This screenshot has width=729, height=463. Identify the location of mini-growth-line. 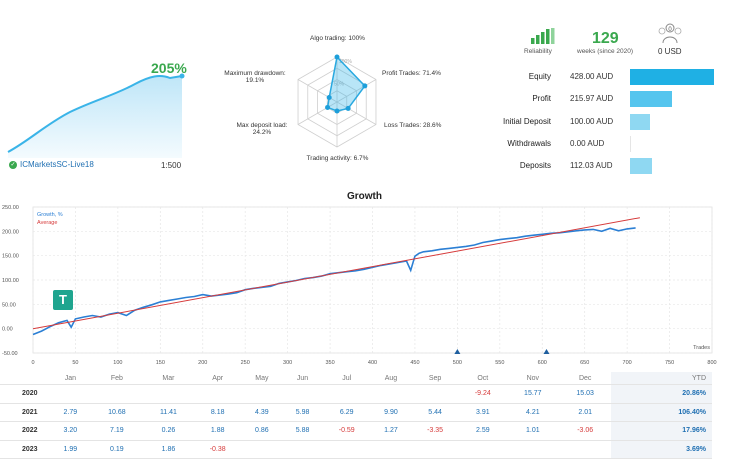
(95, 114).